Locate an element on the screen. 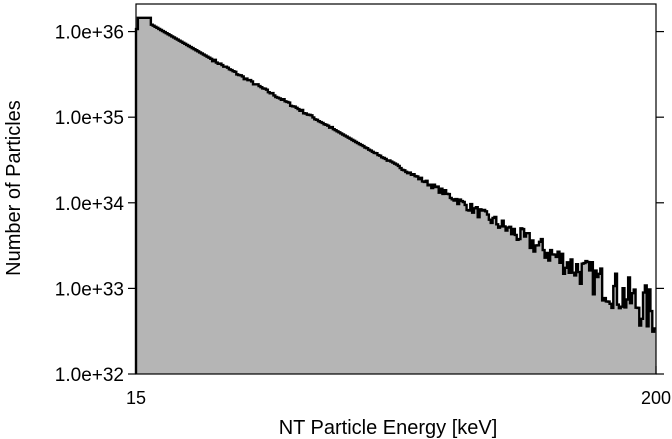  y-tick-label: 1.0e+36 is located at coordinates (89, 33).